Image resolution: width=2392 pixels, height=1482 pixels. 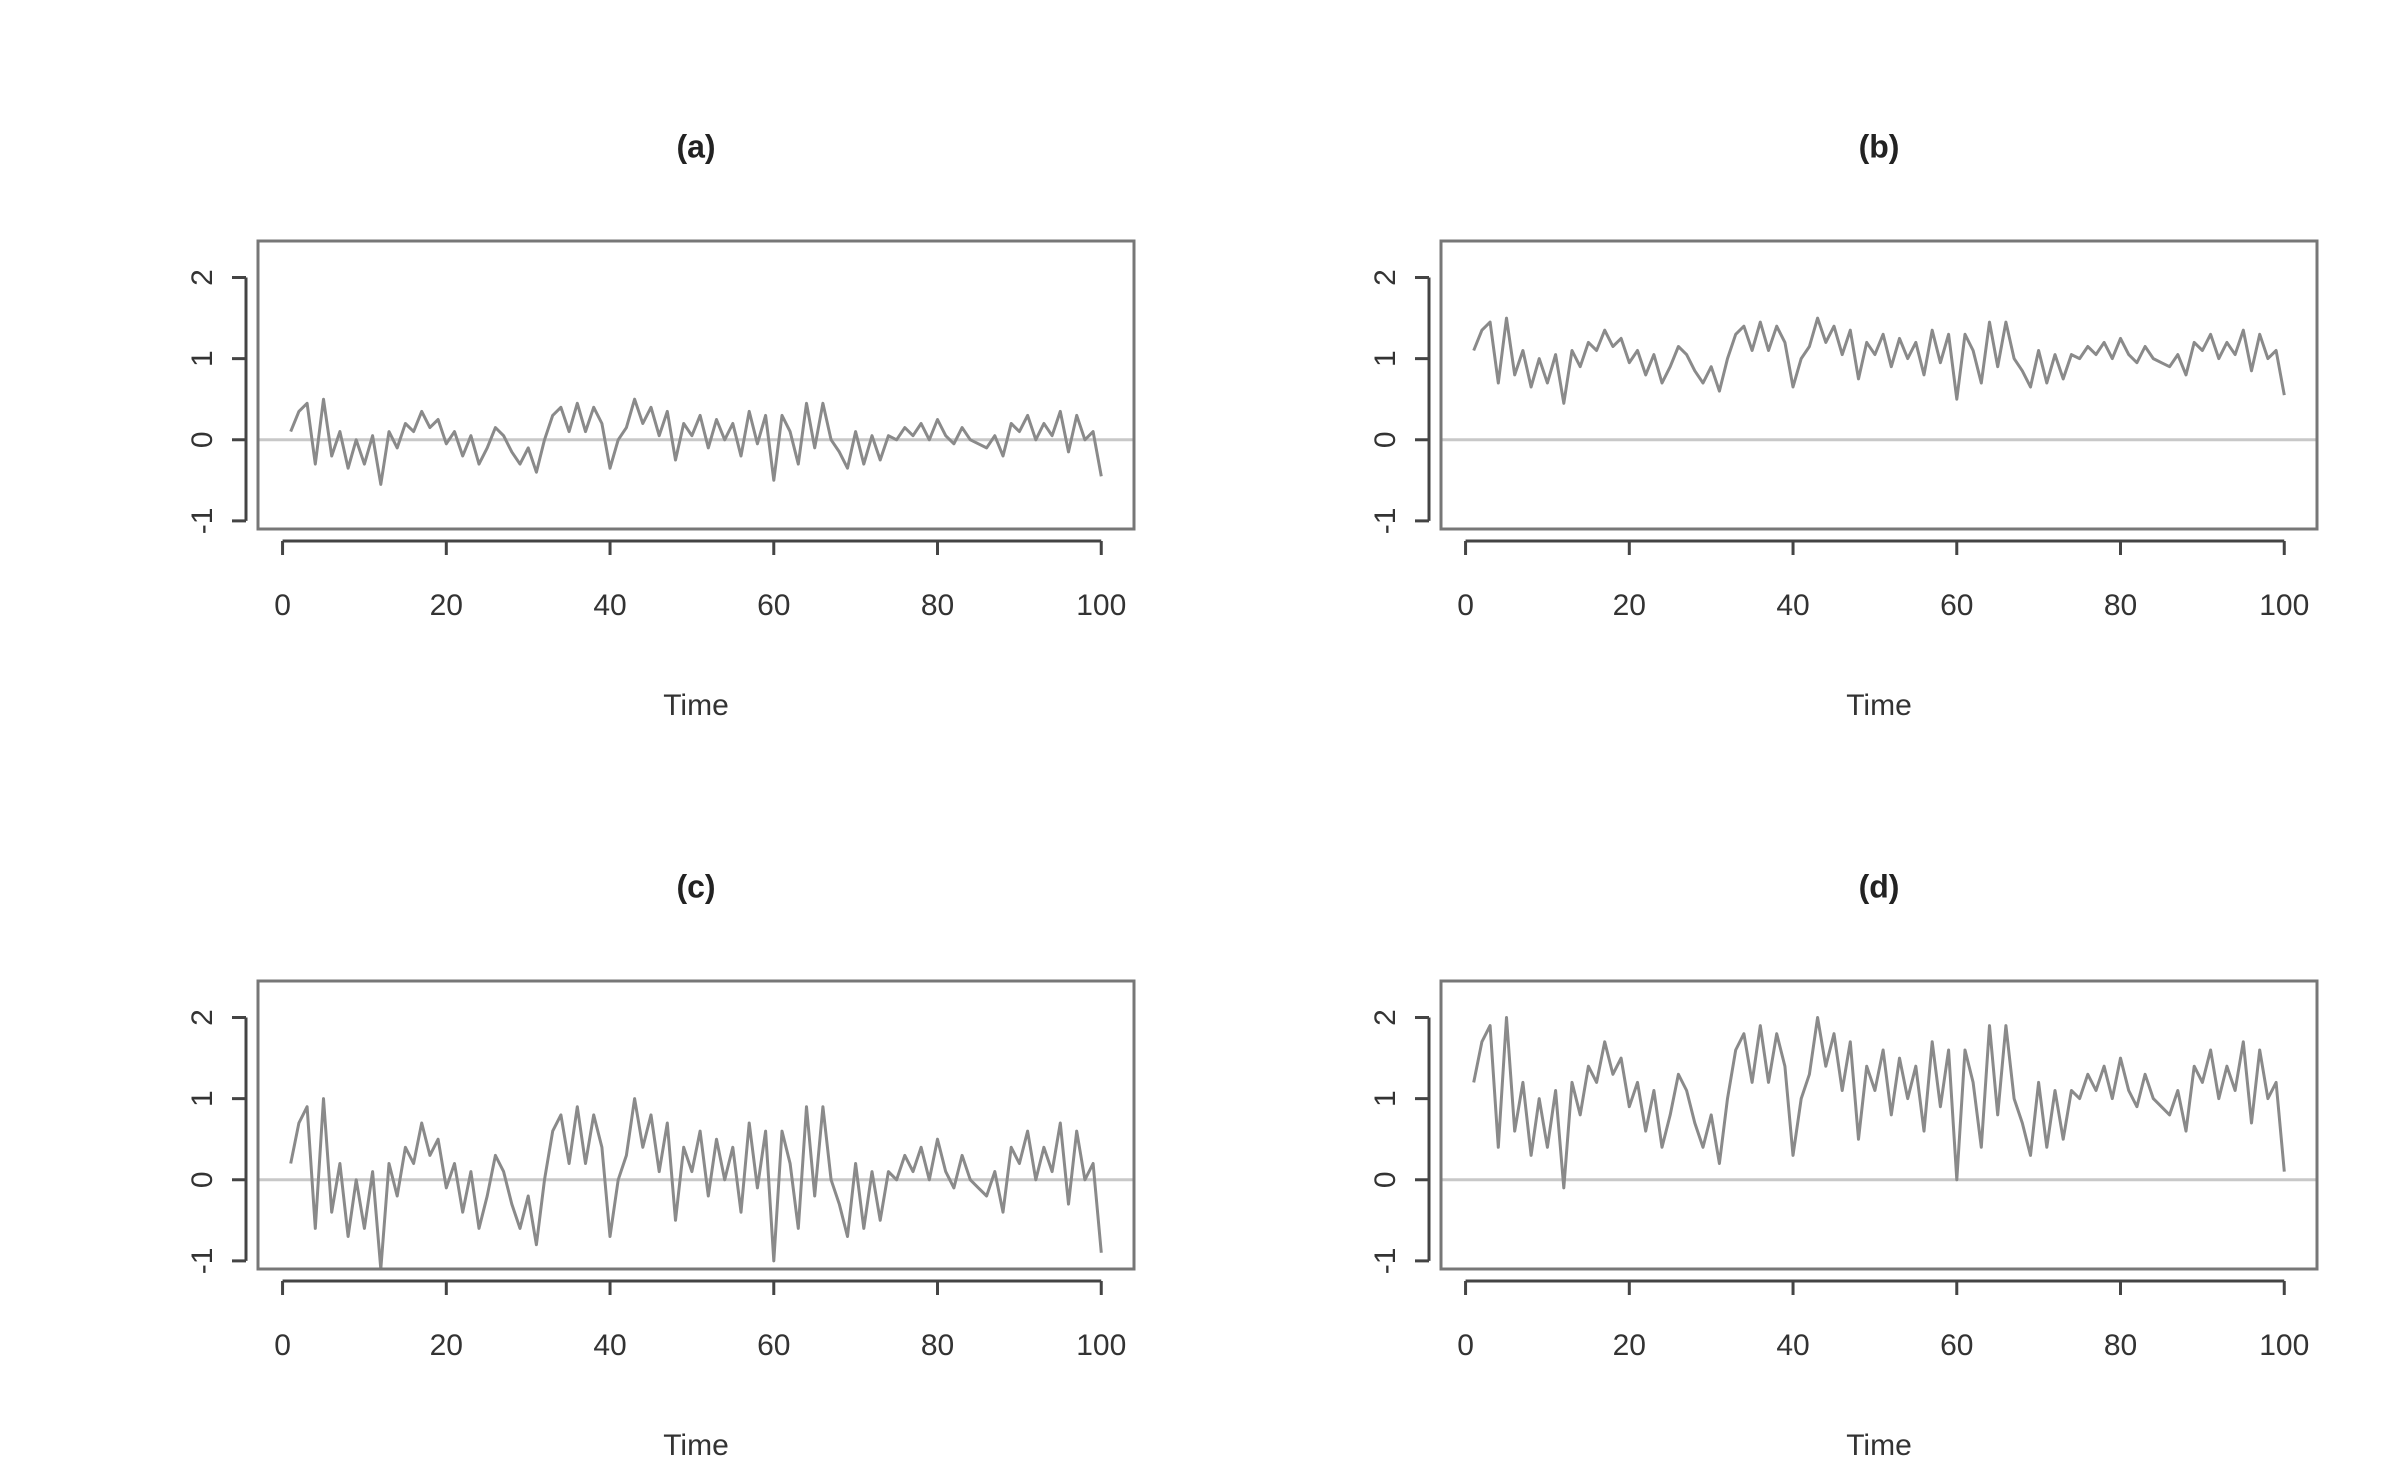 What do you see at coordinates (1879, 886) in the screenshot?
I see `panel-title: (d)` at bounding box center [1879, 886].